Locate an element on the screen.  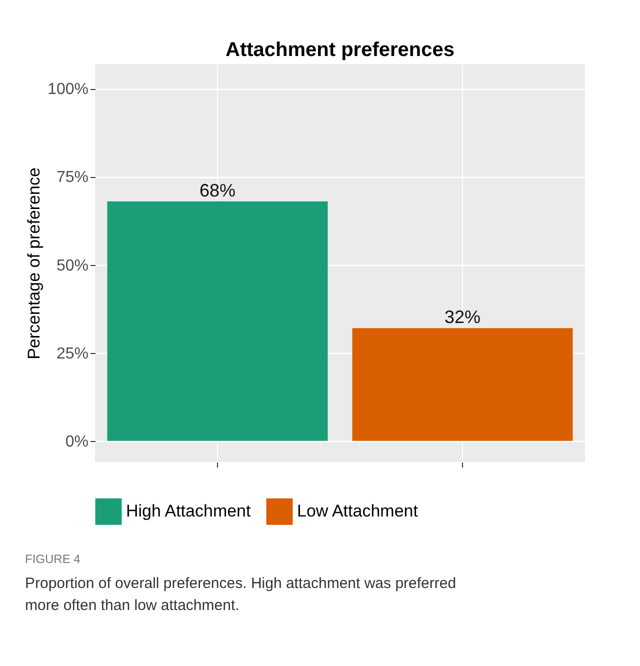
caption: FIGURE 4 is located at coordinates (53, 559).